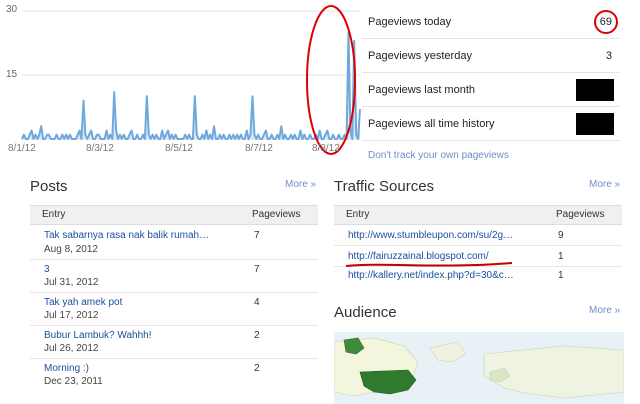  What do you see at coordinates (478, 215) in the screenshot?
I see `traffic-table-header: Entry Pageviews` at bounding box center [478, 215].